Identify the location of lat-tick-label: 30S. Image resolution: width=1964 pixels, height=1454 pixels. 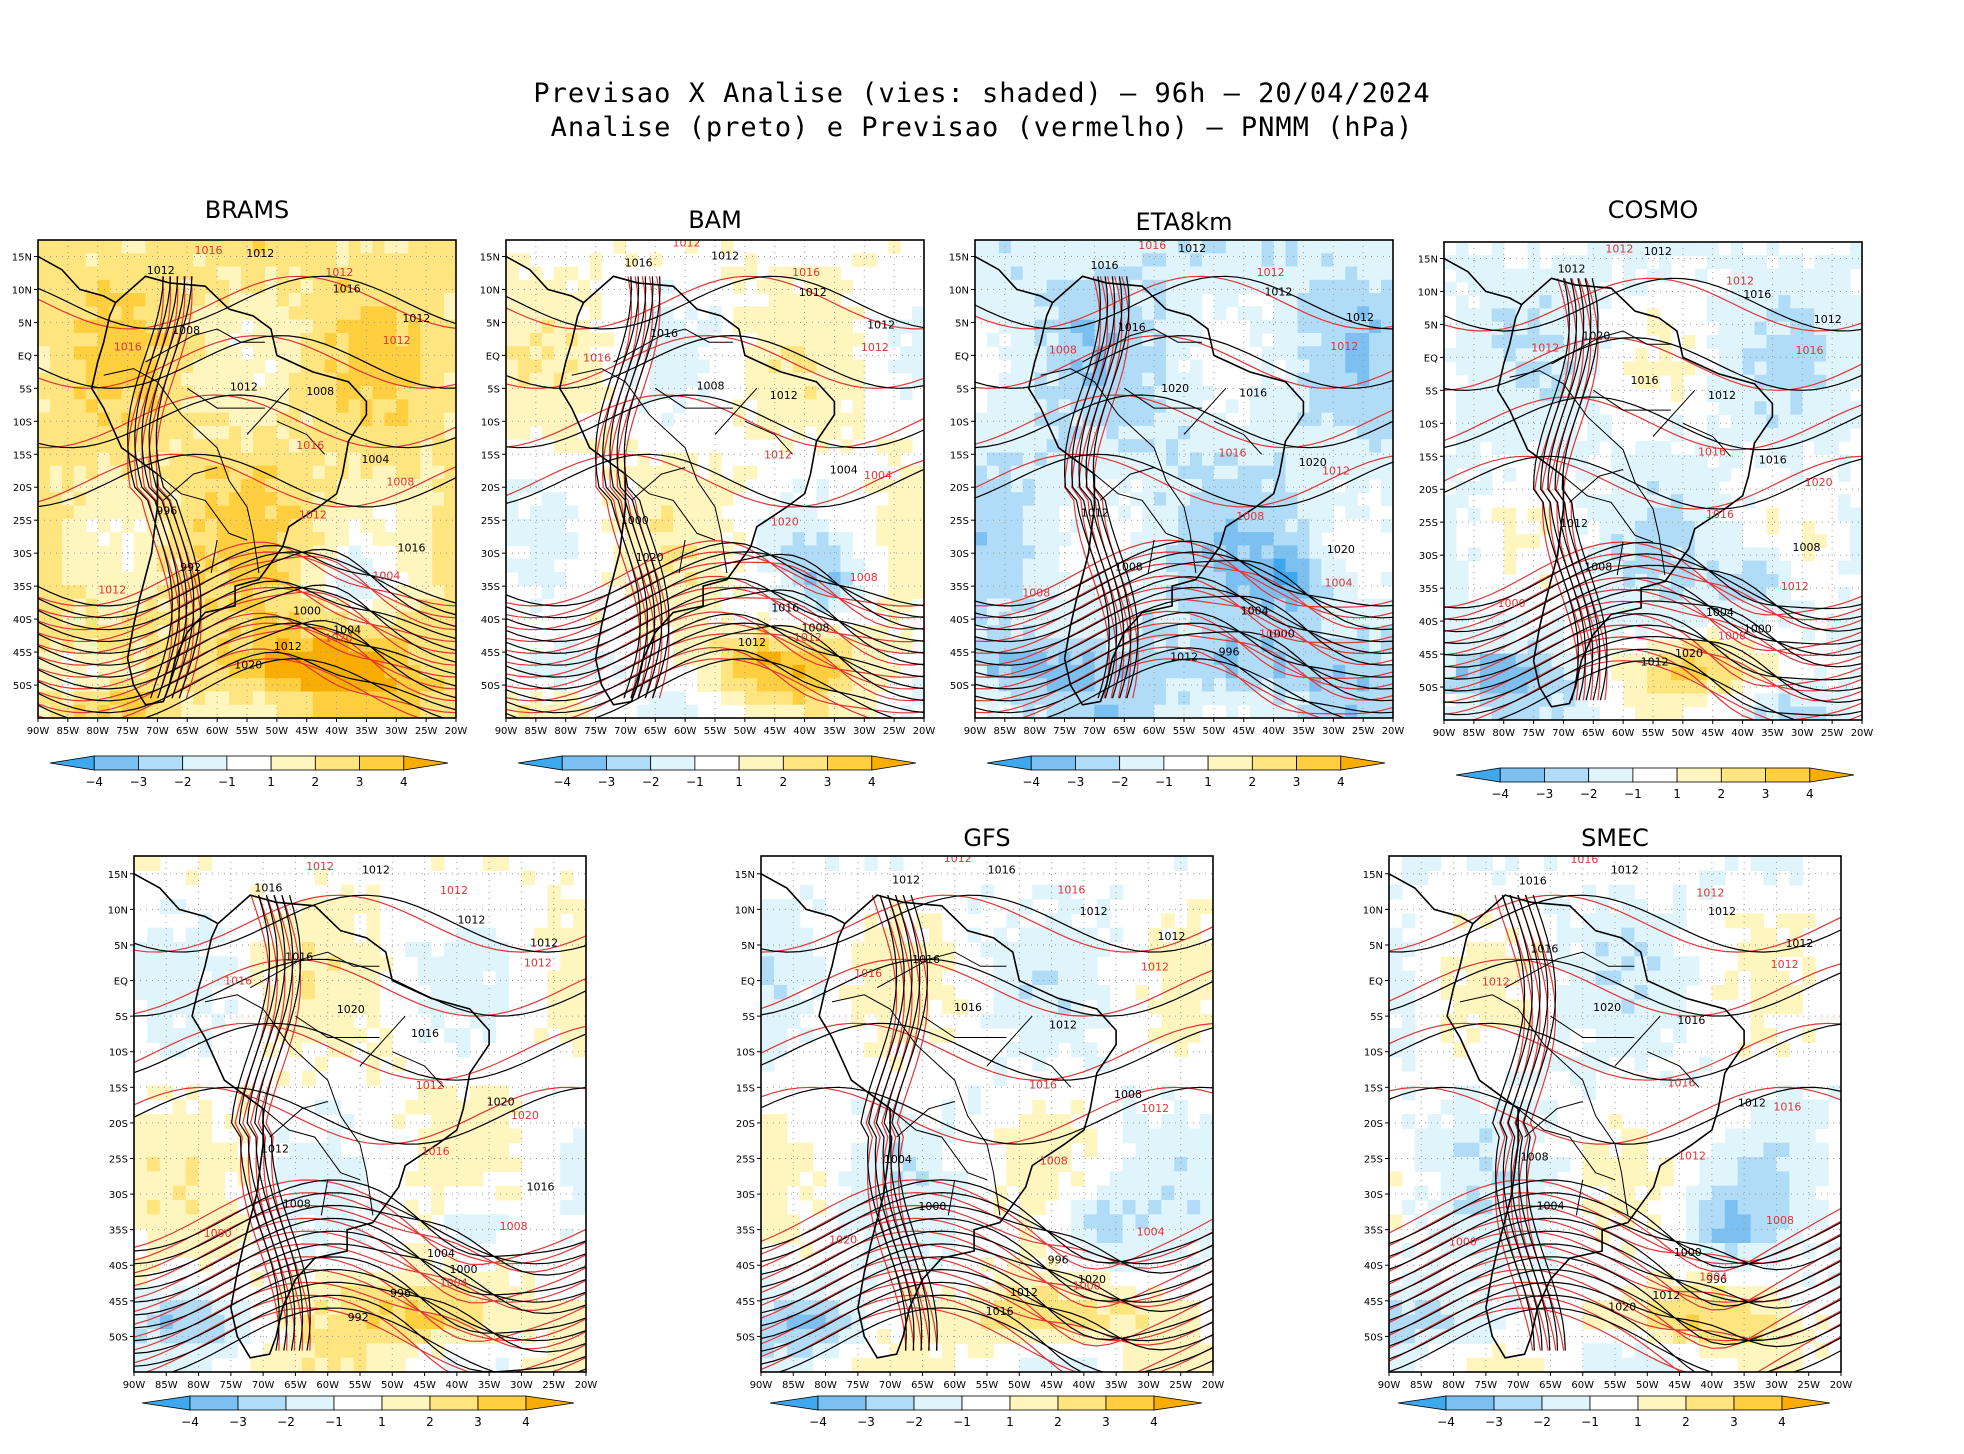
(745, 1195).